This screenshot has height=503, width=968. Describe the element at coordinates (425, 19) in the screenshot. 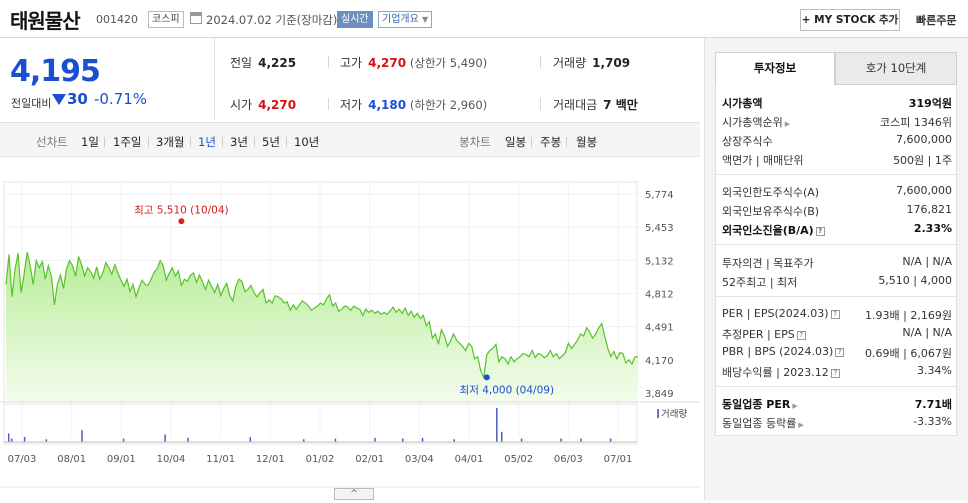

I see `chevron-down-icon: ▼` at that location.